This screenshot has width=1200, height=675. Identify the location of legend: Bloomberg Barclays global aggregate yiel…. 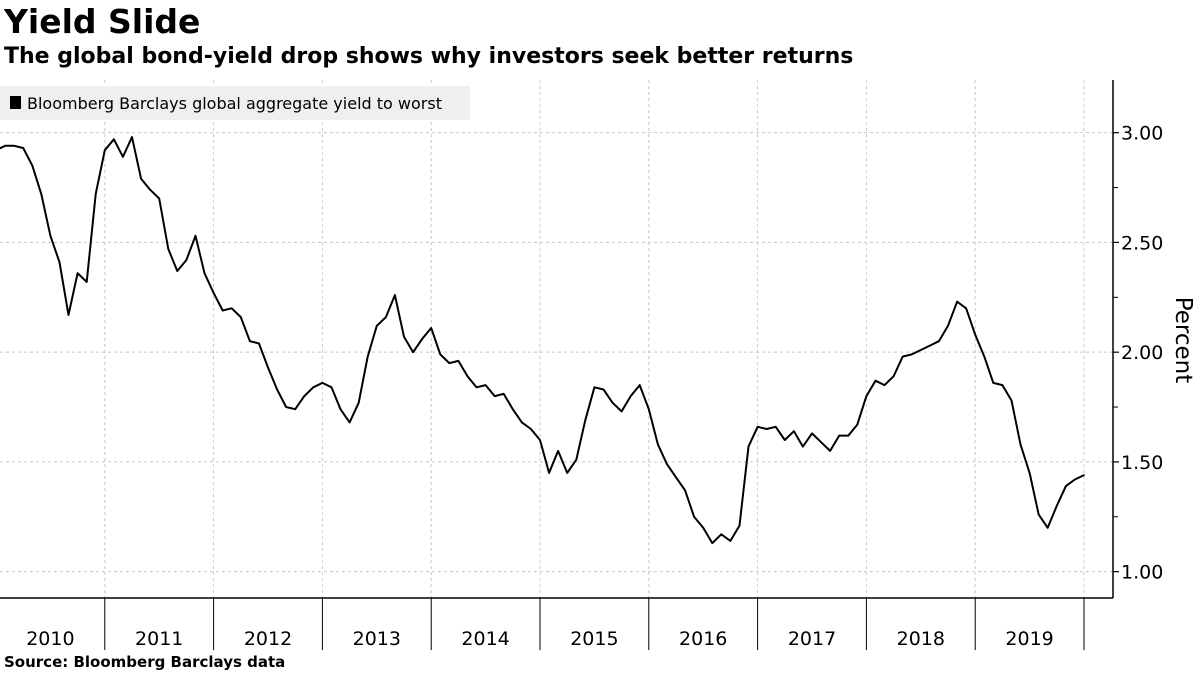
(235, 103).